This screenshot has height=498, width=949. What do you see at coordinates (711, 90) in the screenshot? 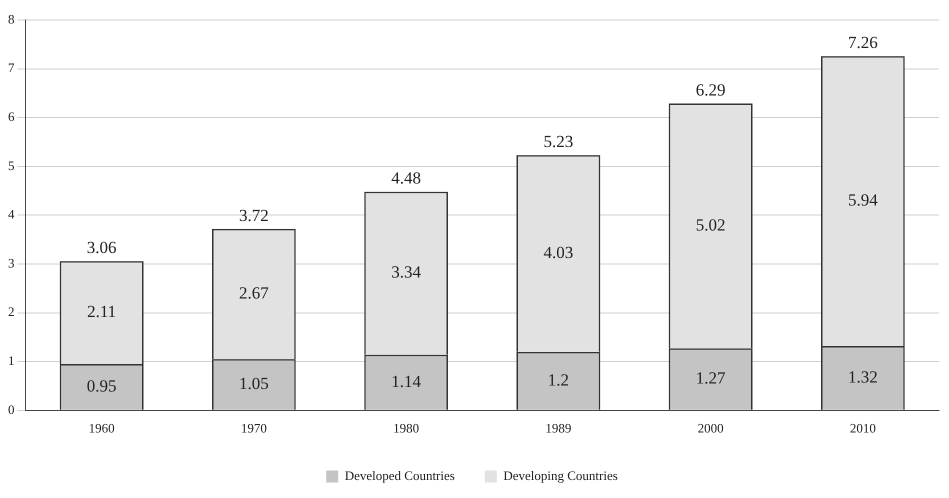
I see `total-label: 6.29` at bounding box center [711, 90].